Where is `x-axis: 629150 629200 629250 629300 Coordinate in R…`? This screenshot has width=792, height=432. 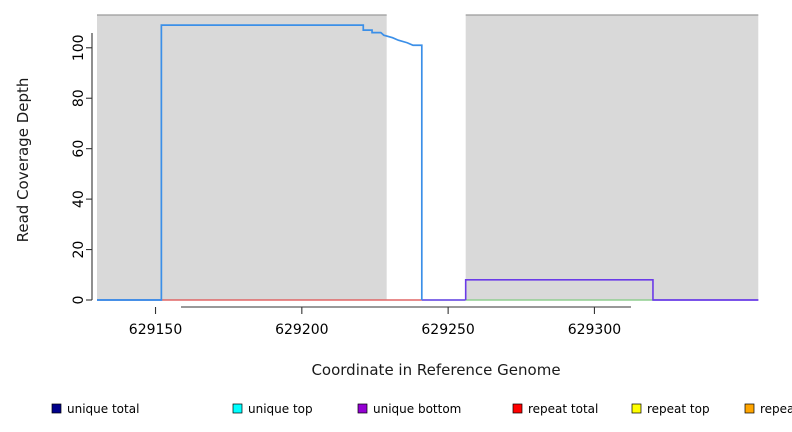
x-axis: 629150 629200 629250 629300 Coordinate in R… is located at coordinates (380, 342).